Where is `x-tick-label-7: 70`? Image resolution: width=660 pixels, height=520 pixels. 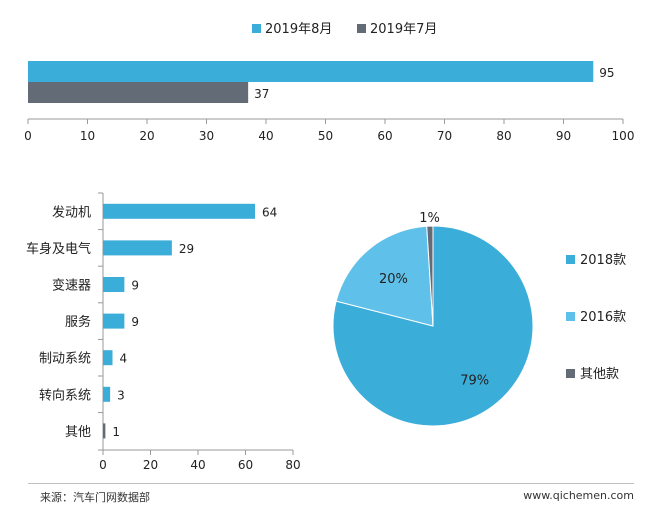
x-tick-label-7: 70 is located at coordinates (444, 136).